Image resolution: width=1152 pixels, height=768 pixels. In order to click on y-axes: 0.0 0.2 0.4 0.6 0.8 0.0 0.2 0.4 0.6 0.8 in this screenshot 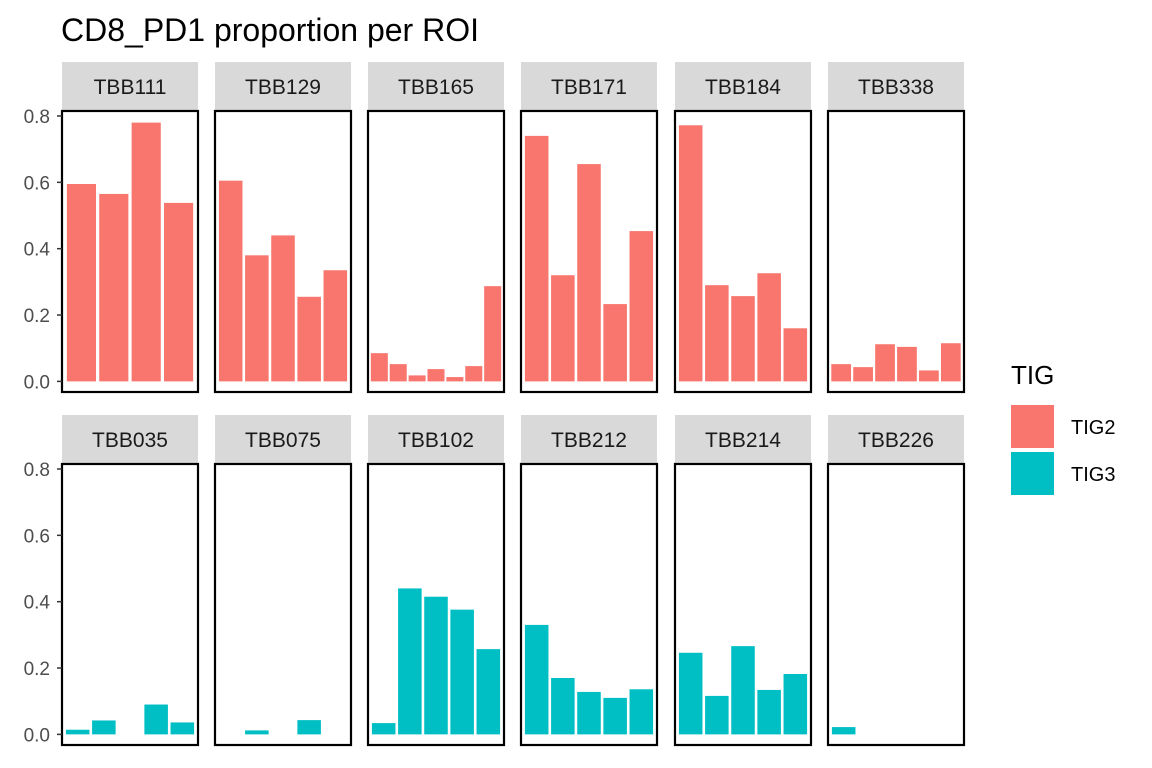, I will do `click(43, 426)`.